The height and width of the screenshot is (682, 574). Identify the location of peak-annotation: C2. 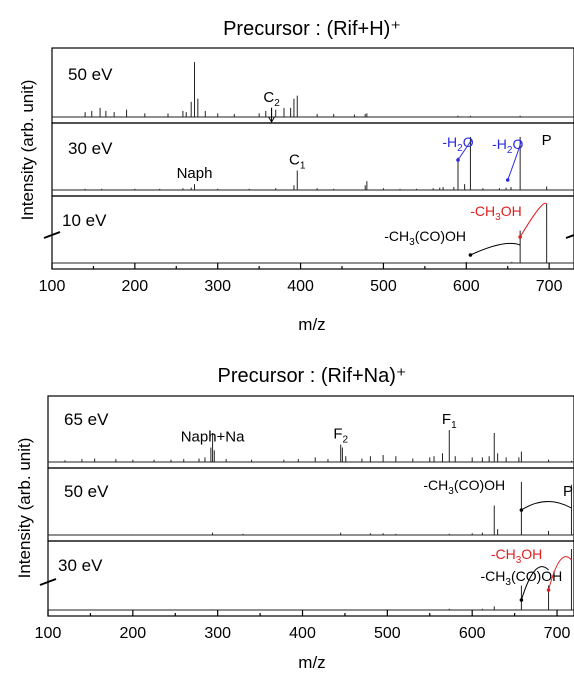
(271, 99).